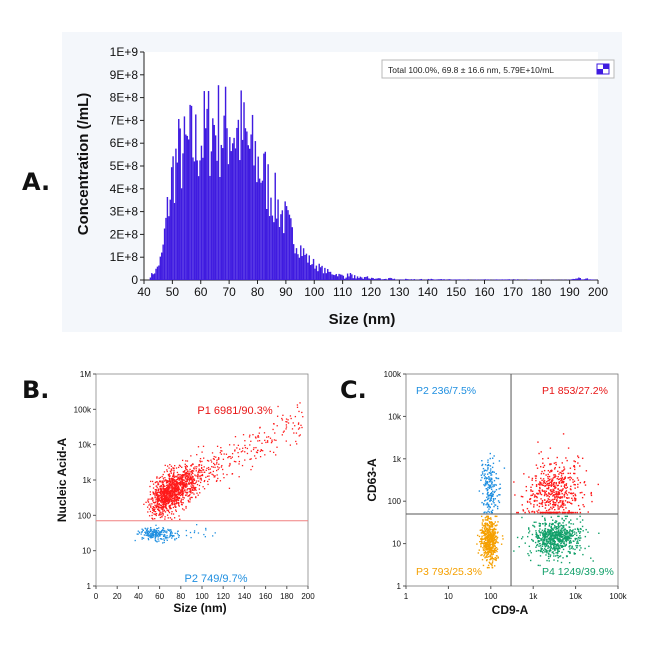 This screenshot has height=672, width=650. I want to click on histogram-y-tick-label: 5E+8, so click(124, 166).